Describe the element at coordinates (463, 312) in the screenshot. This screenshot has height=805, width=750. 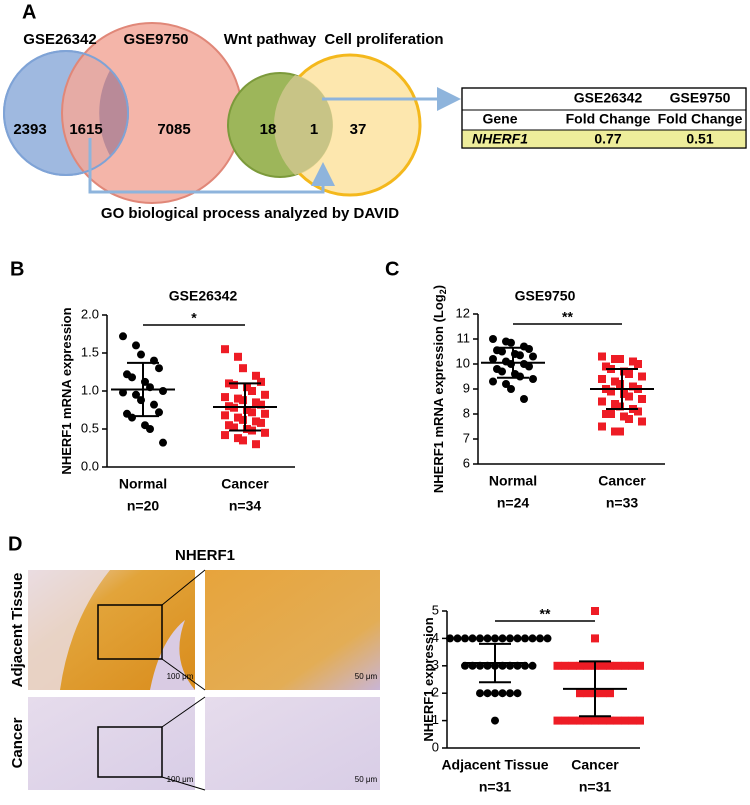
I see `y-tick-label: 12` at that location.